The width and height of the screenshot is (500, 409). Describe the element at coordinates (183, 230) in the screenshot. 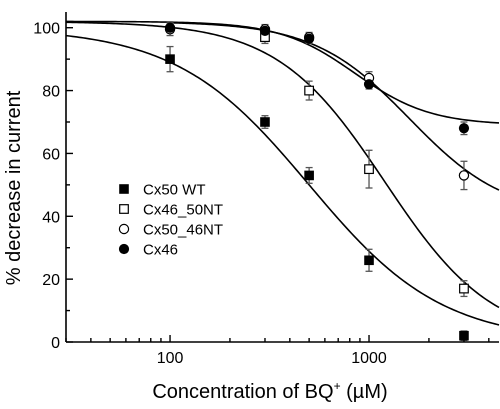

I see `legend-label: Cx50_46NT` at that location.